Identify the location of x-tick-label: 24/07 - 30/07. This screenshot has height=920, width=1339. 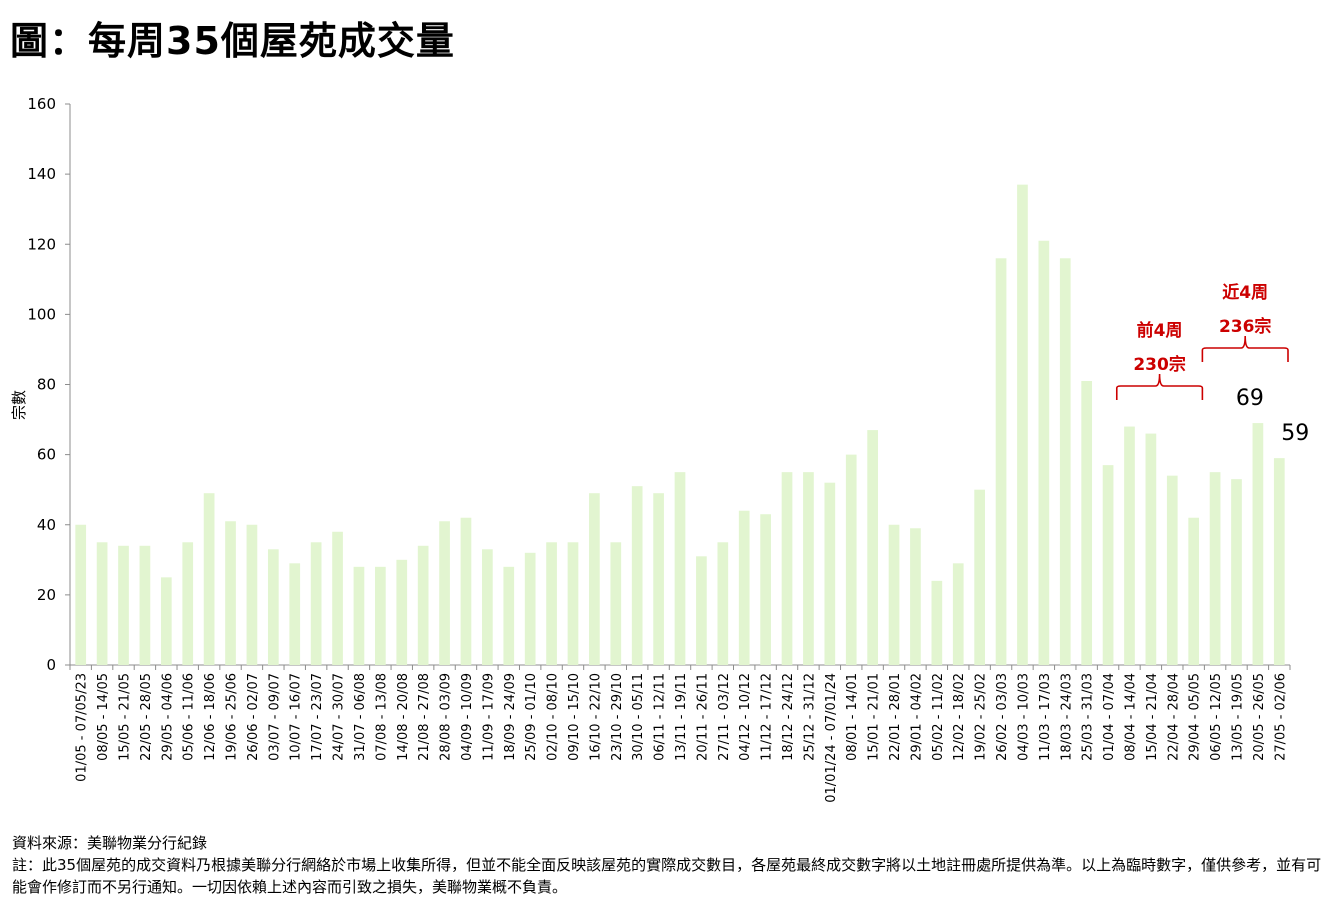
(339, 717).